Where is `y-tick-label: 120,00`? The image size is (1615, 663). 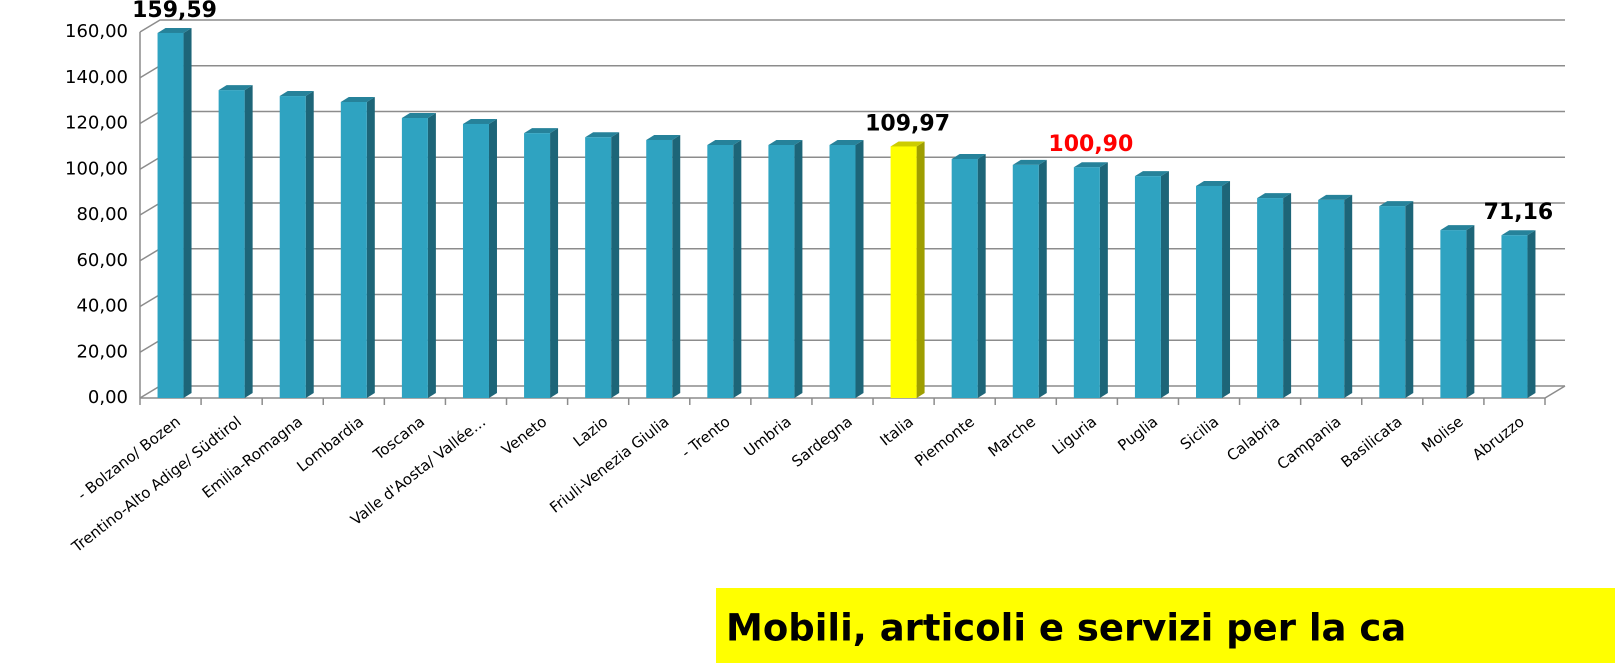 y-tick-label: 120,00 is located at coordinates (96, 123).